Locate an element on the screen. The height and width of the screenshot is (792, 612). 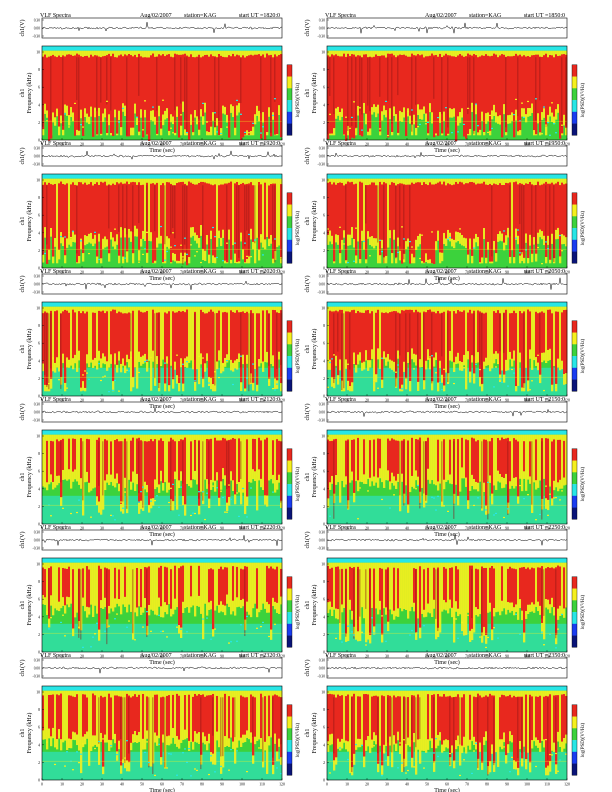
time-tick-label: 80 is located at coordinates (202, 145).